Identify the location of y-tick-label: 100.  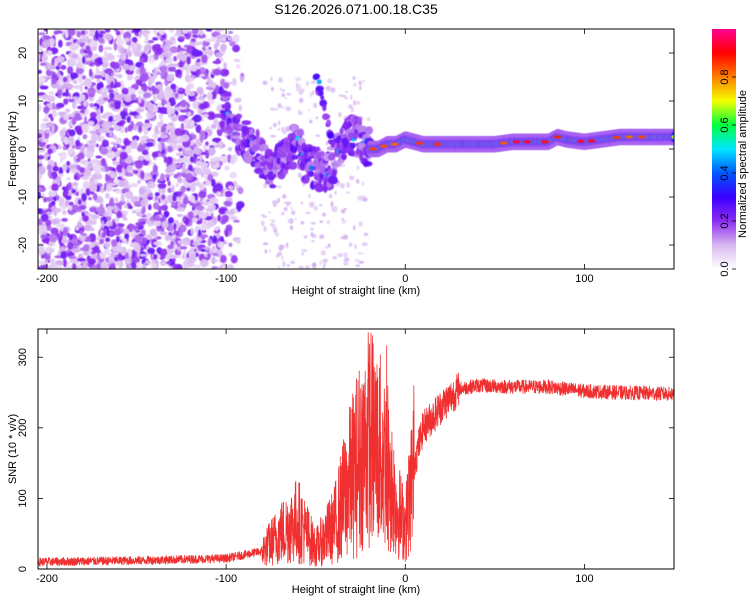
(23, 498).